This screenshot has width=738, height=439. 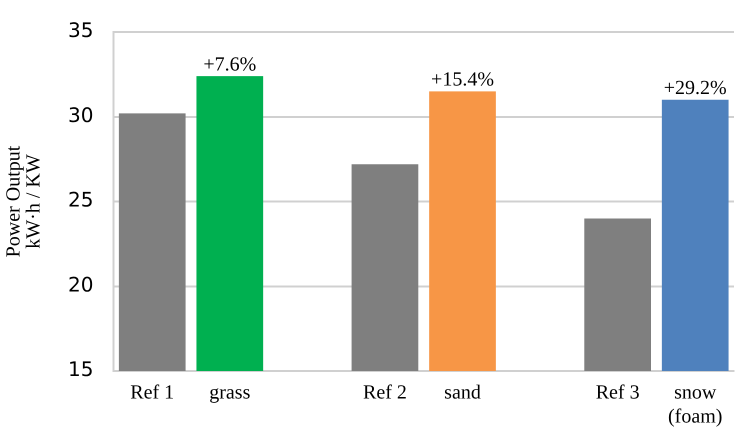 What do you see at coordinates (230, 392) in the screenshot?
I see `x-tick-label: grass` at bounding box center [230, 392].